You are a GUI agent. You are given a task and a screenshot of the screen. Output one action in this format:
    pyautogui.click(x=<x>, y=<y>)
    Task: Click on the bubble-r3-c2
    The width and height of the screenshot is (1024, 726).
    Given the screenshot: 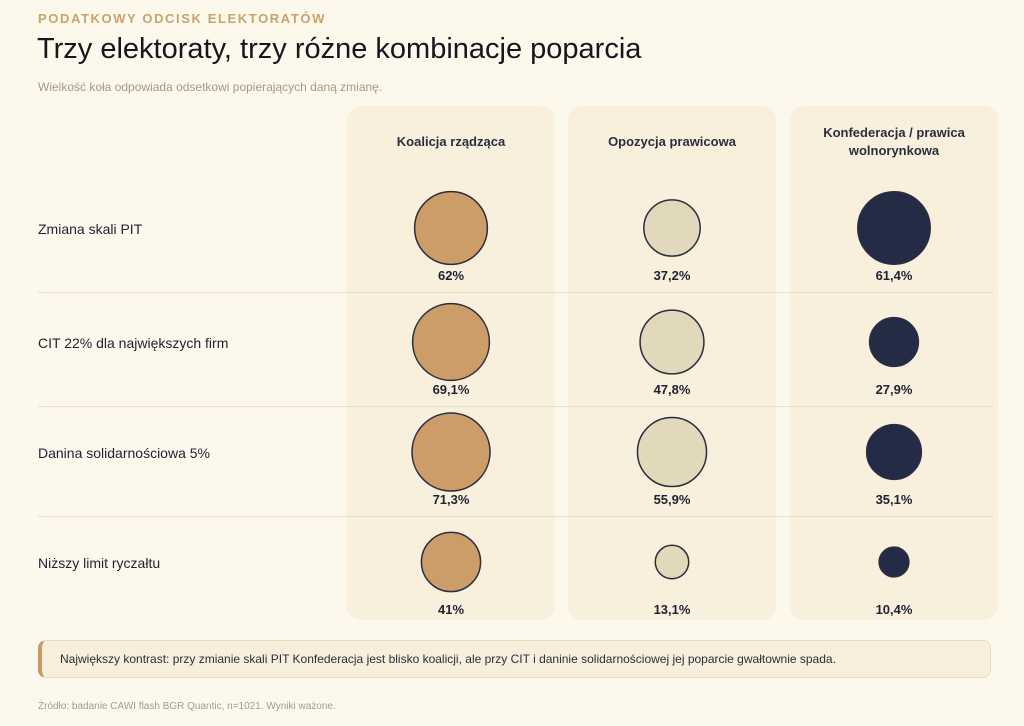 What is the action you would take?
    pyautogui.click(x=672, y=452)
    